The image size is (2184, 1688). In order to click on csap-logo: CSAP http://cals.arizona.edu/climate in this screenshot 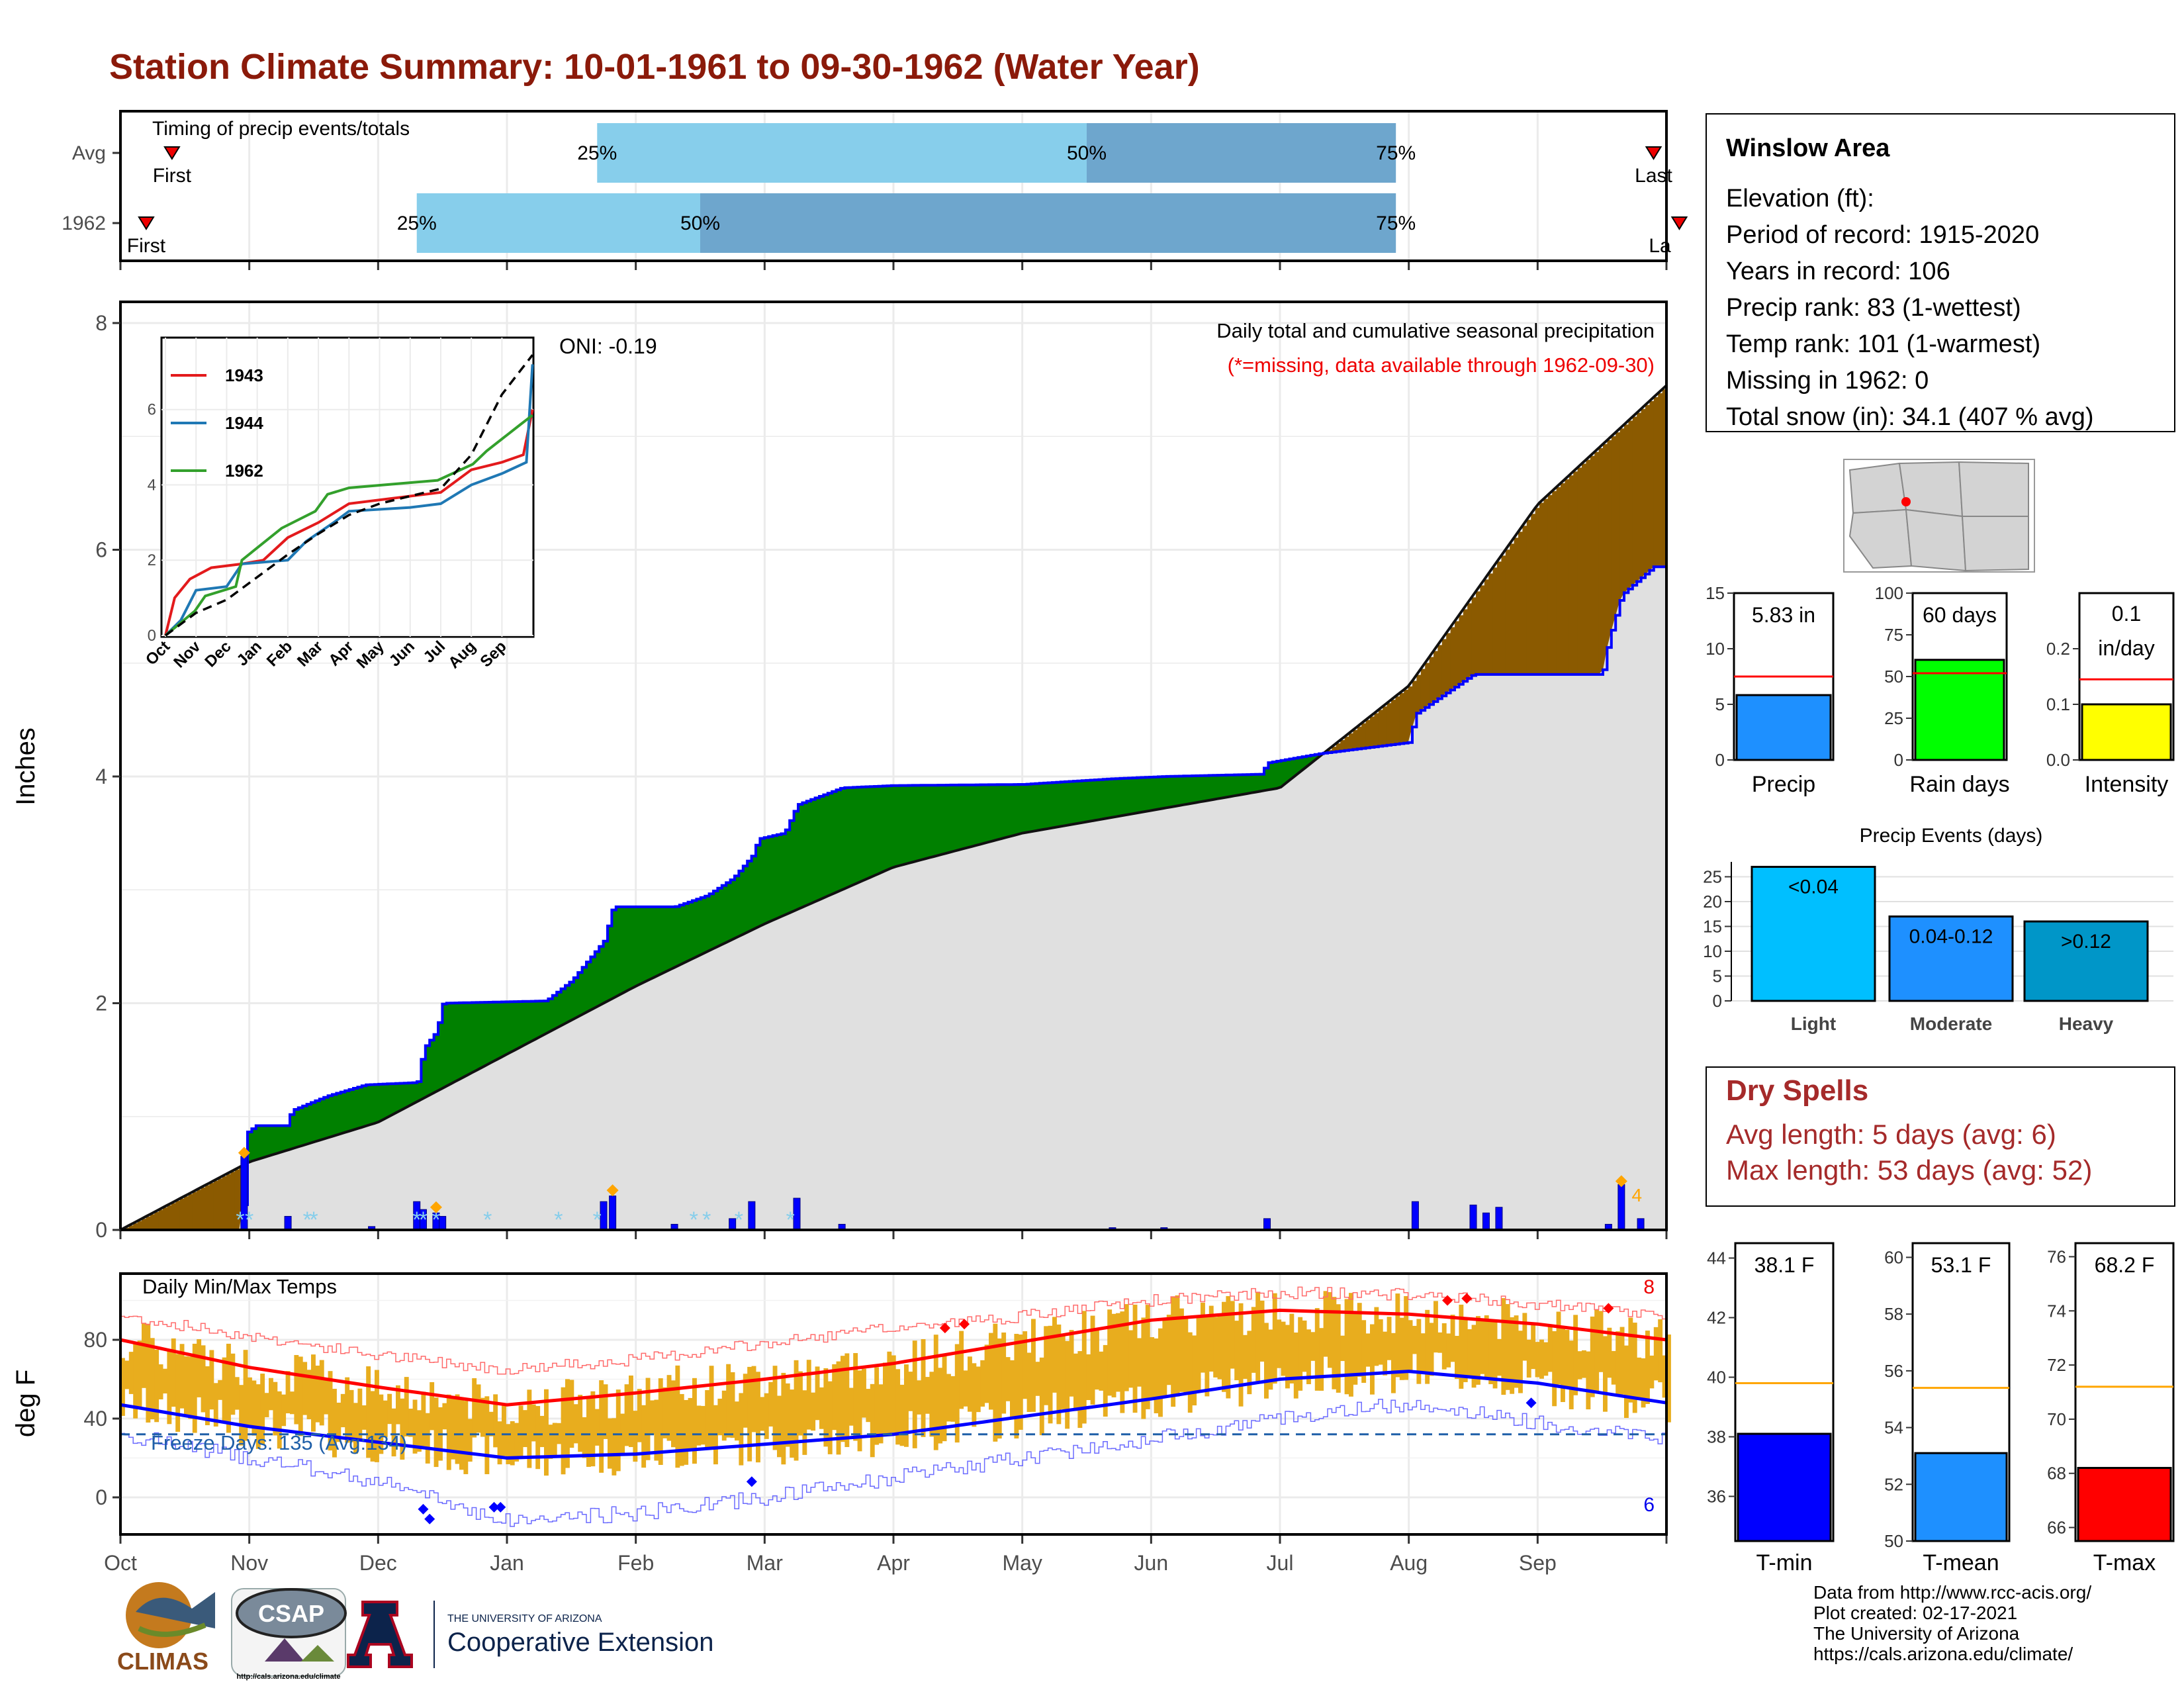, I will do `click(289, 1634)`.